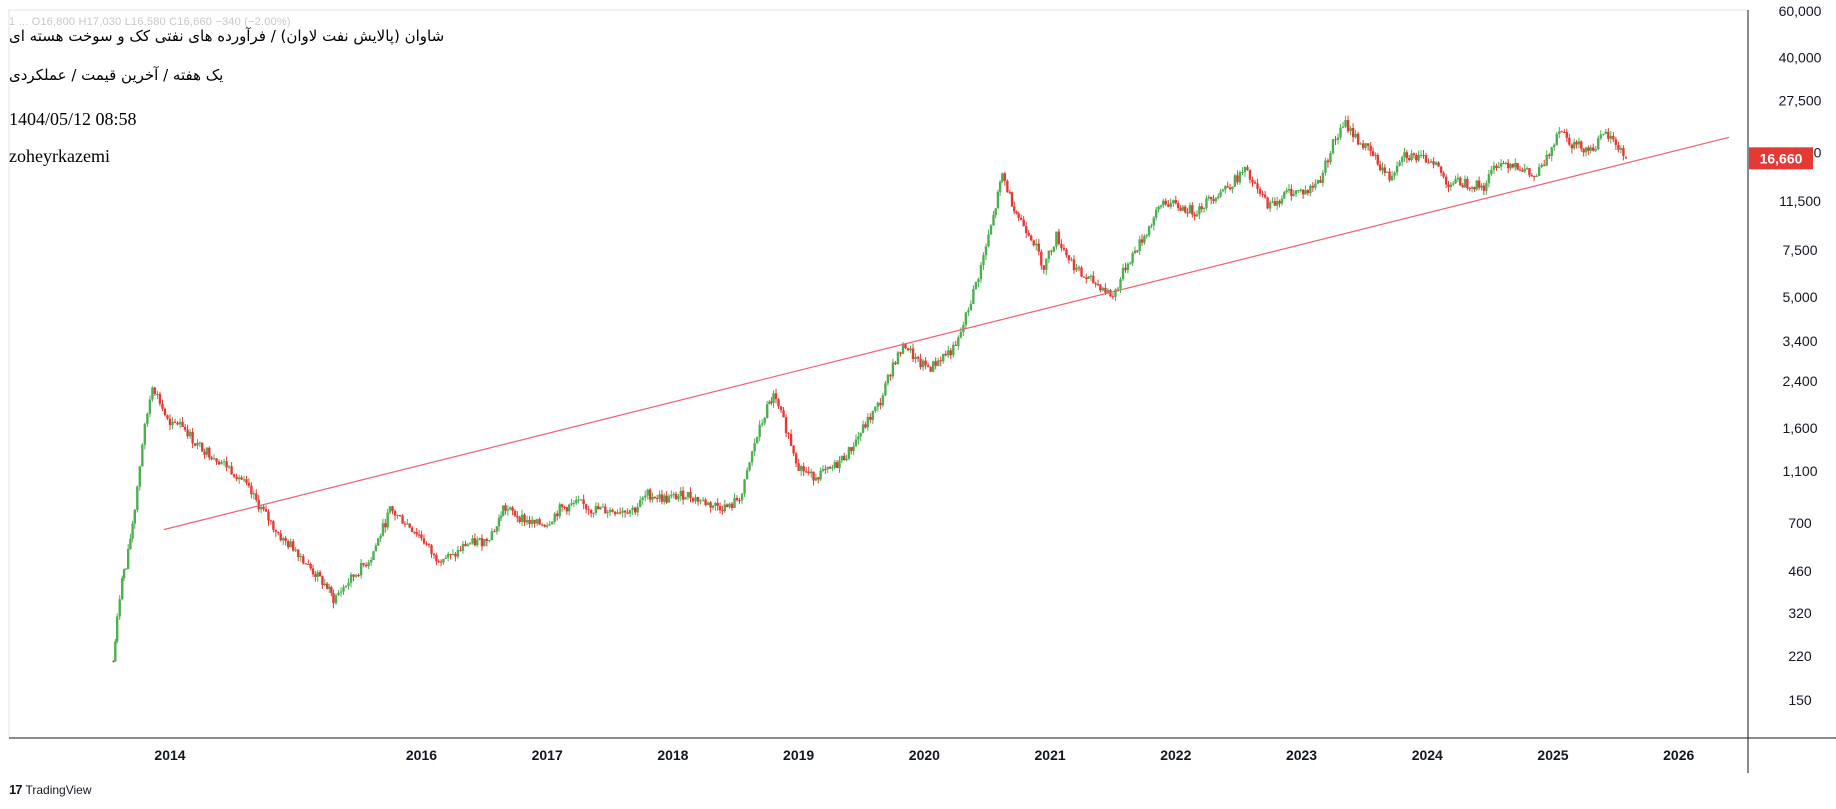 The height and width of the screenshot is (809, 1836). I want to click on y-tick-label: 60,000, so click(1800, 11).